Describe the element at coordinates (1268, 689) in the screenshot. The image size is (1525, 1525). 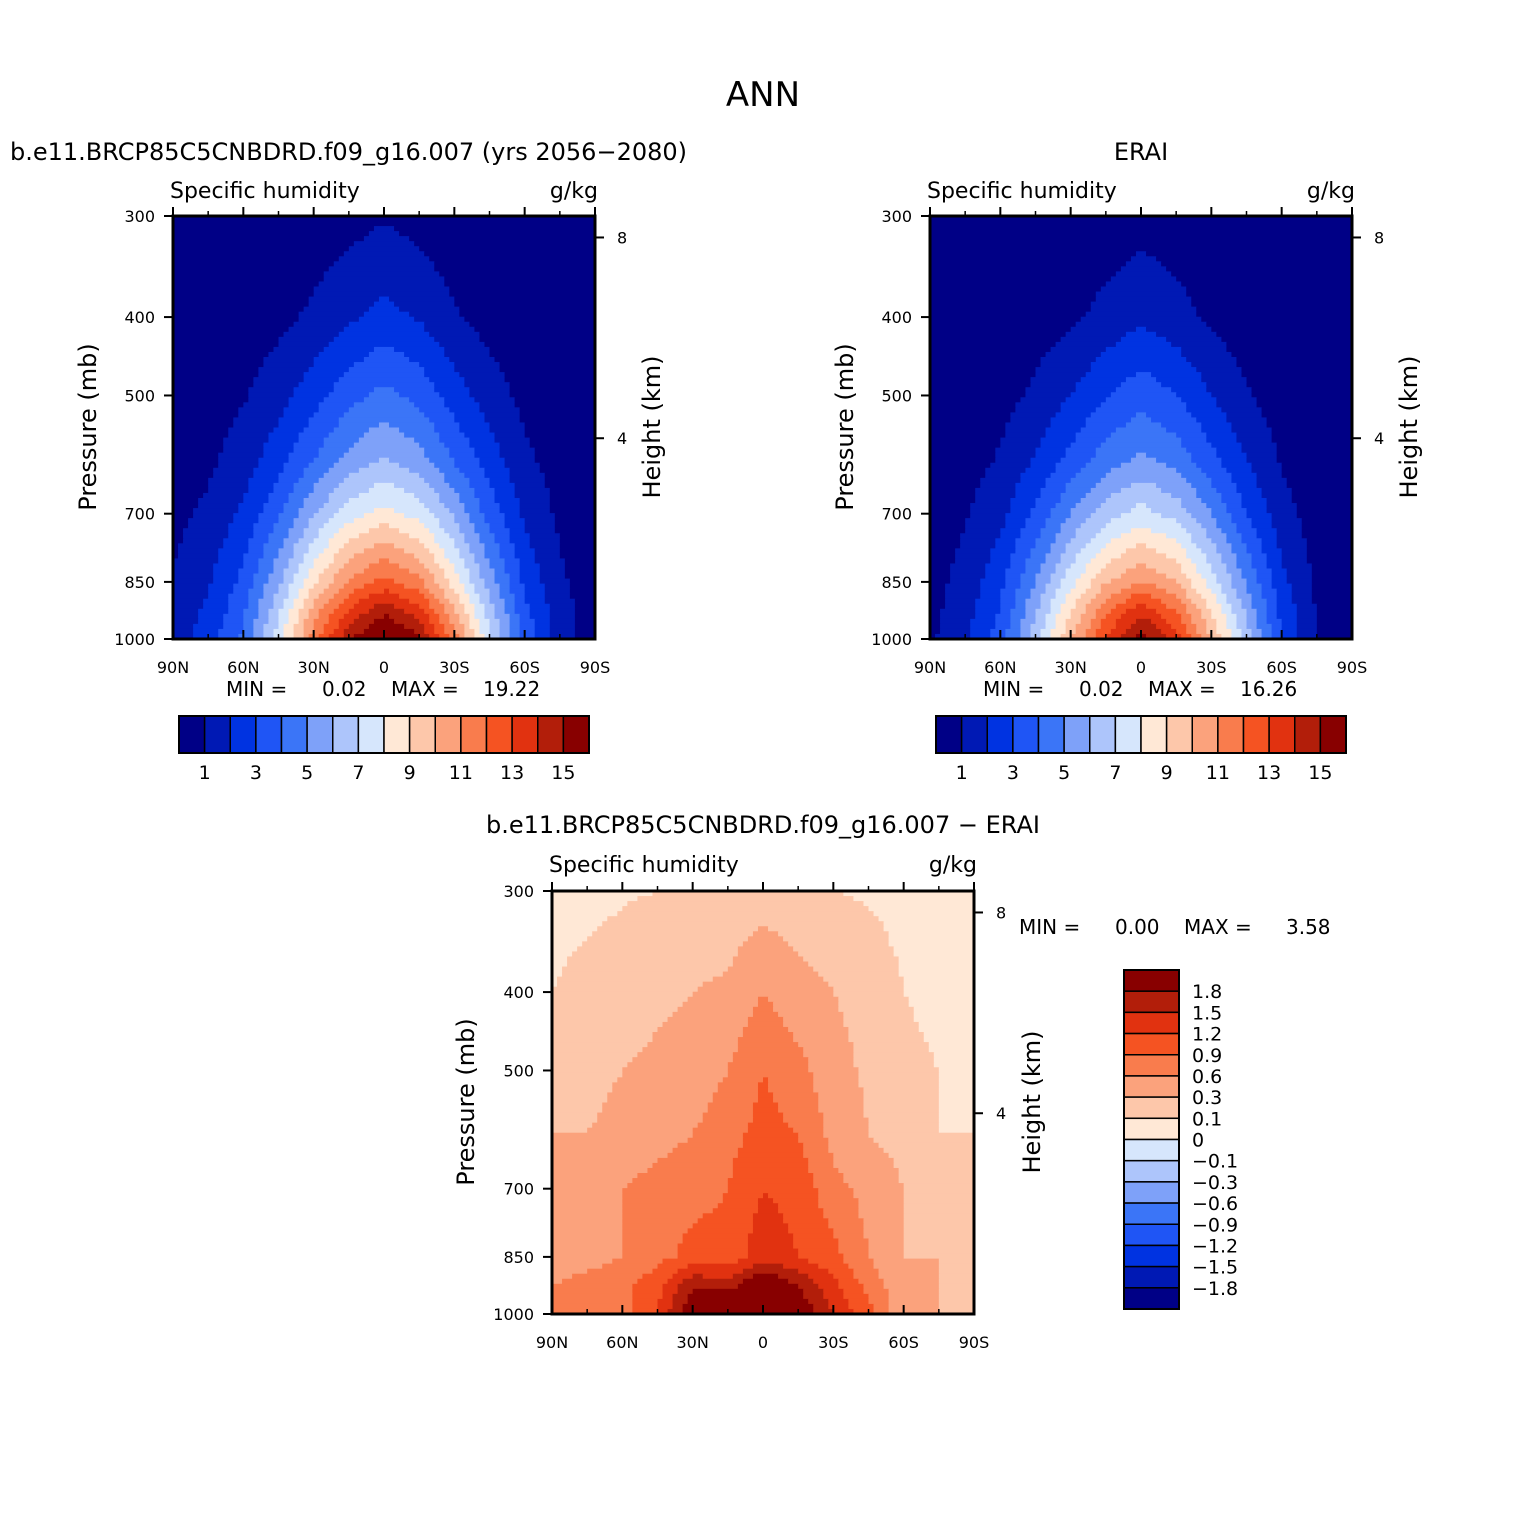
I see `max-value: 16.26` at that location.